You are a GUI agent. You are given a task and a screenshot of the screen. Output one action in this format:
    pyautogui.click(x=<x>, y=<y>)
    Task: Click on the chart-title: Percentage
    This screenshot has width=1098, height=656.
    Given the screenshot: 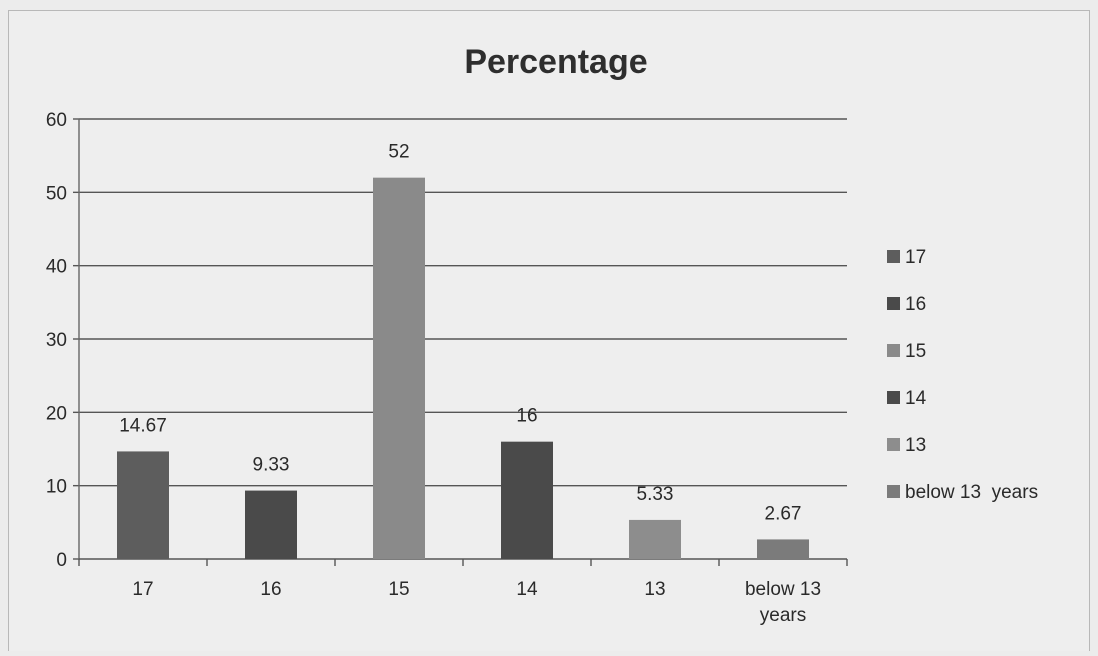 What is the action you would take?
    pyautogui.click(x=555, y=62)
    